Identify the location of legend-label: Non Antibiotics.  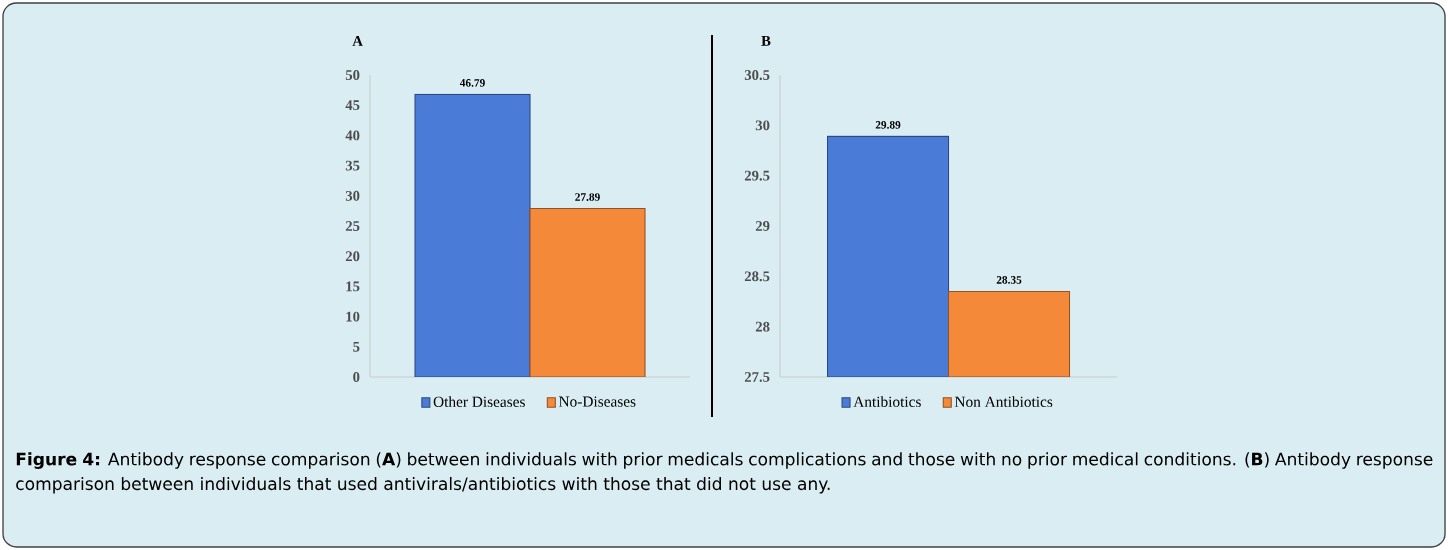
(1003, 401).